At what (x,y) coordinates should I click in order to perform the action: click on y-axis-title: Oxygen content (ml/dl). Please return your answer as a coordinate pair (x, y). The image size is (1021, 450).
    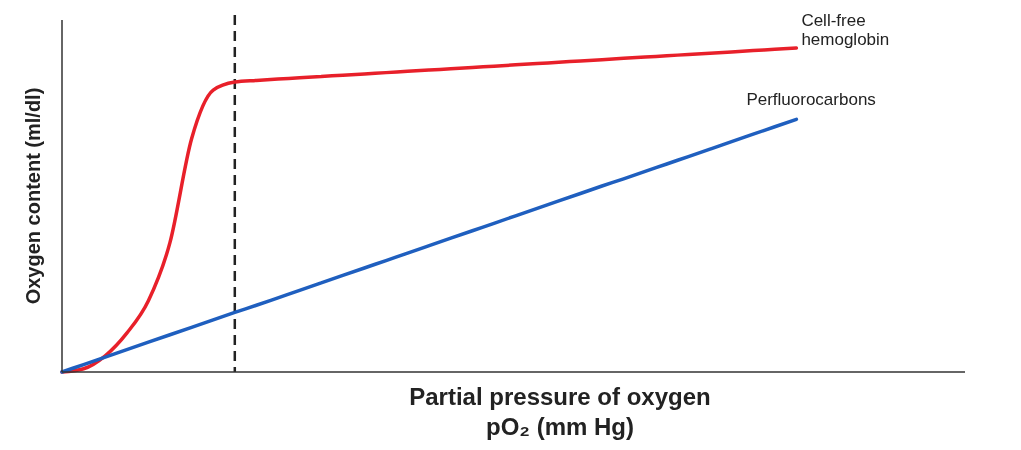
    Looking at the image, I should click on (33, 196).